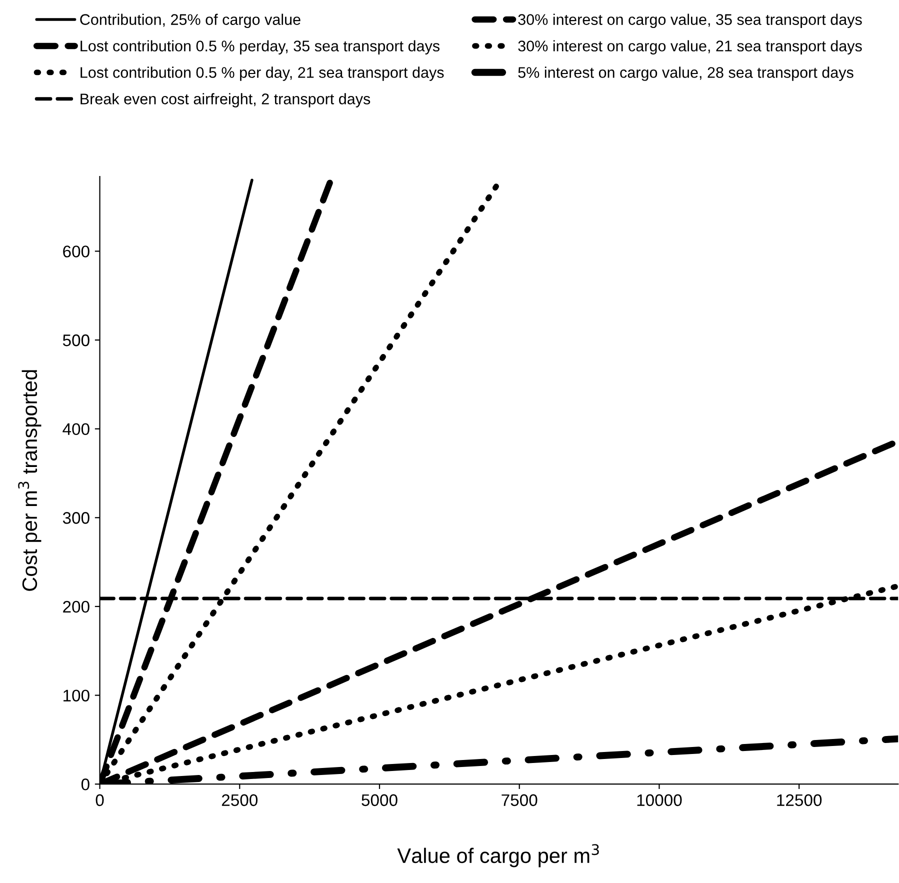  Describe the element at coordinates (380, 800) in the screenshot. I see `x-tick-label: 5000` at that location.